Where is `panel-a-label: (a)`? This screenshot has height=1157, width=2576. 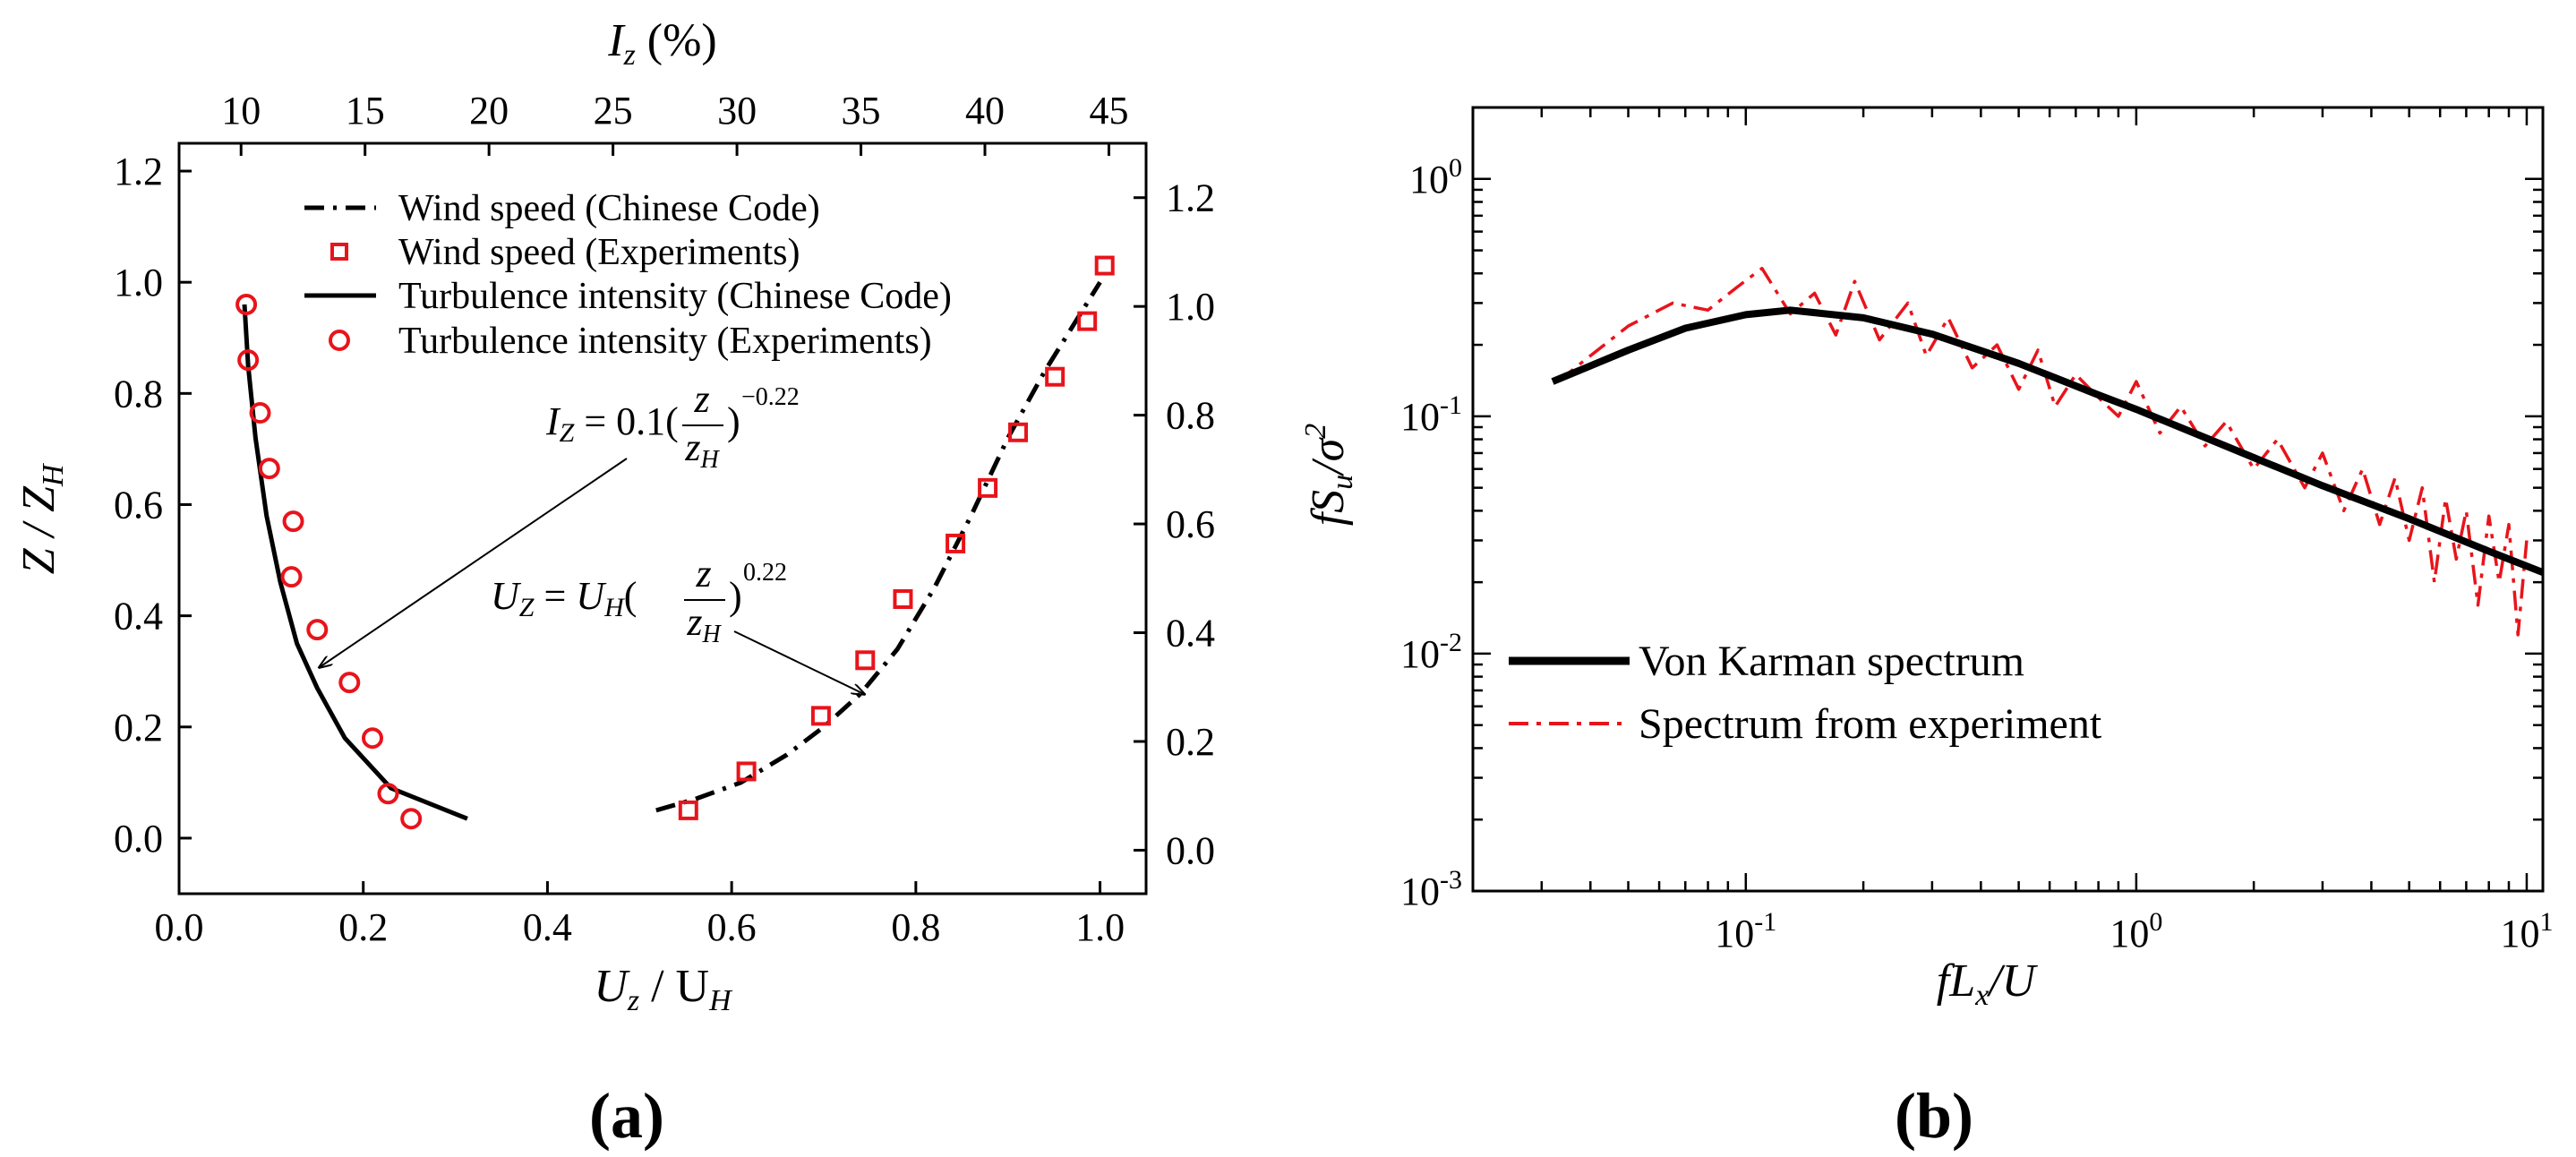 panel-a-label: (a) is located at coordinates (626, 1116).